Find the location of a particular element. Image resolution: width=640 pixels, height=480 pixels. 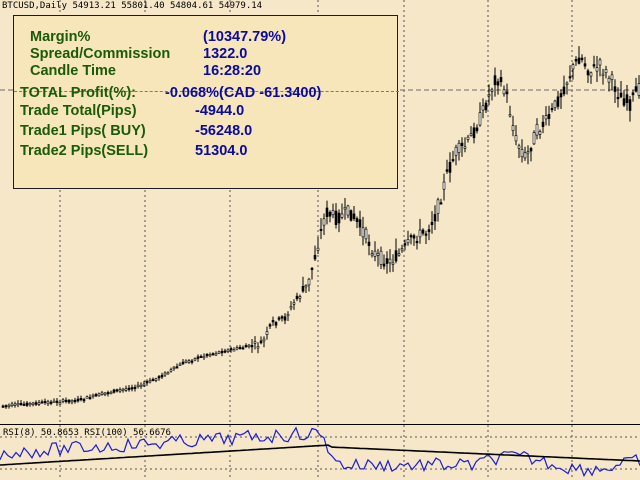

candle-time-label: Candle Time is located at coordinates (73, 71).